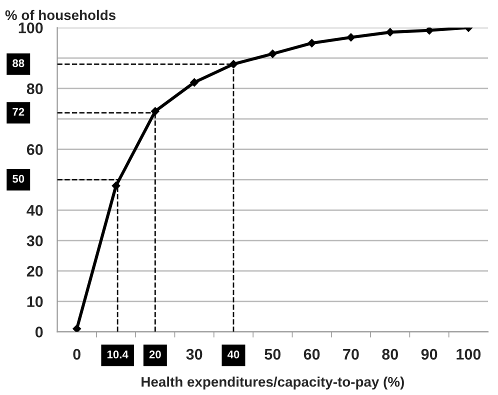 The width and height of the screenshot is (498, 395). I want to click on x-tick-label: 50, so click(272, 354).